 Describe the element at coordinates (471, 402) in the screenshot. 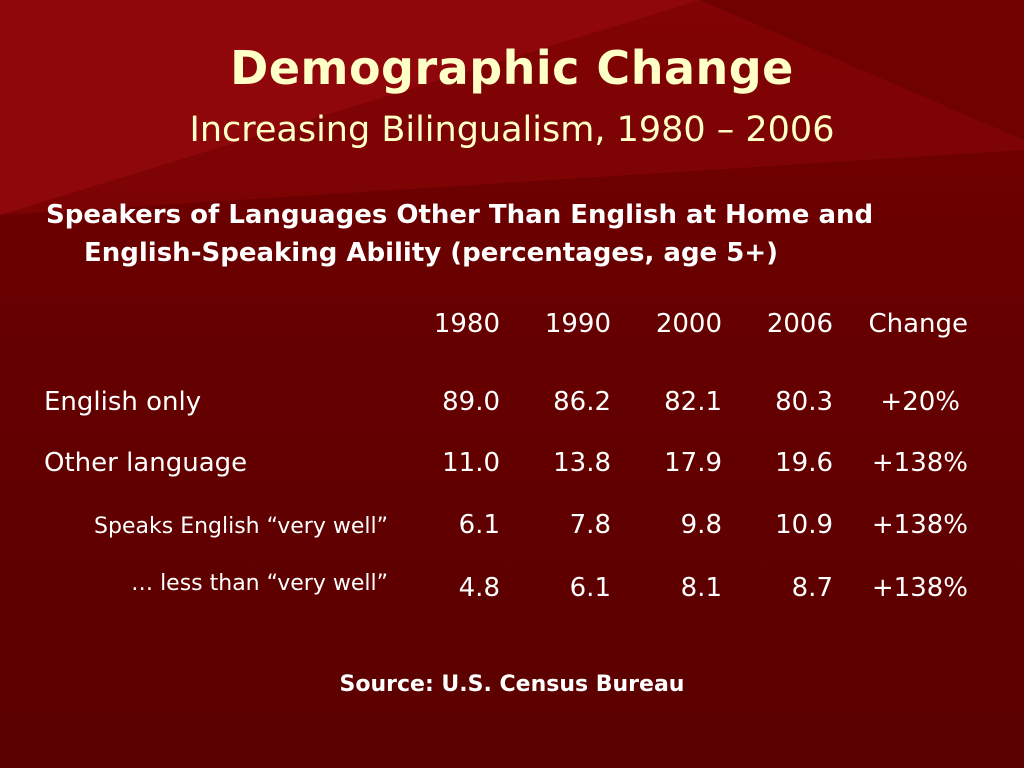

I see `table-cell: 89.0` at that location.